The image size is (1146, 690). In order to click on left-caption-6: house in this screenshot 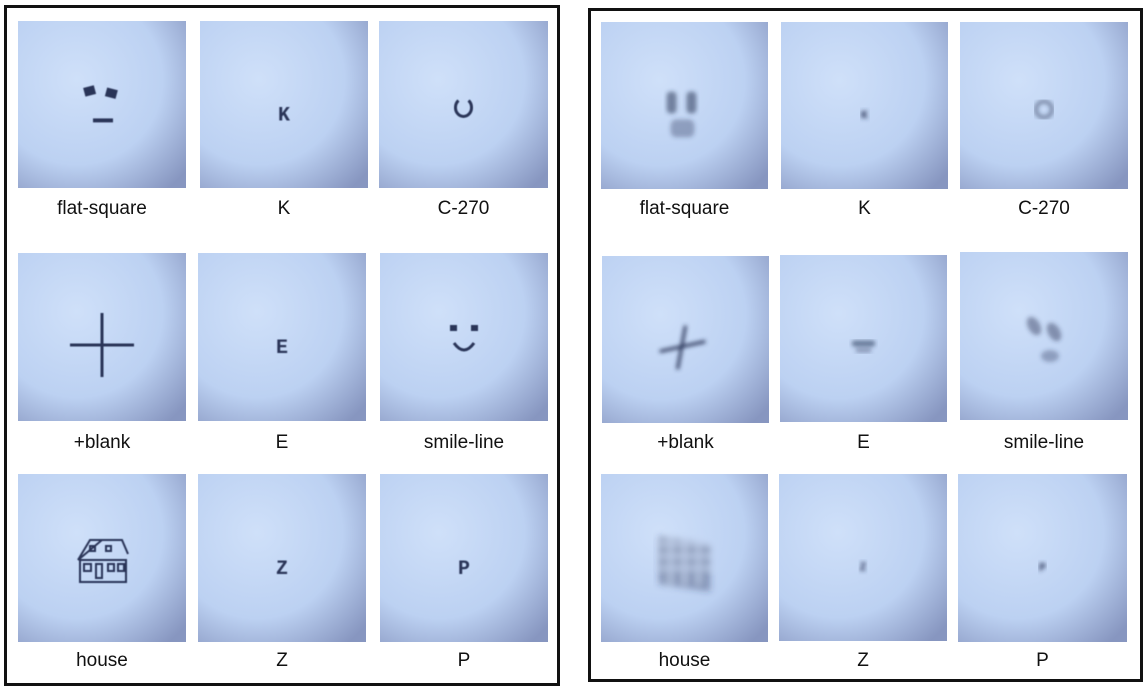, I will do `click(102, 660)`.